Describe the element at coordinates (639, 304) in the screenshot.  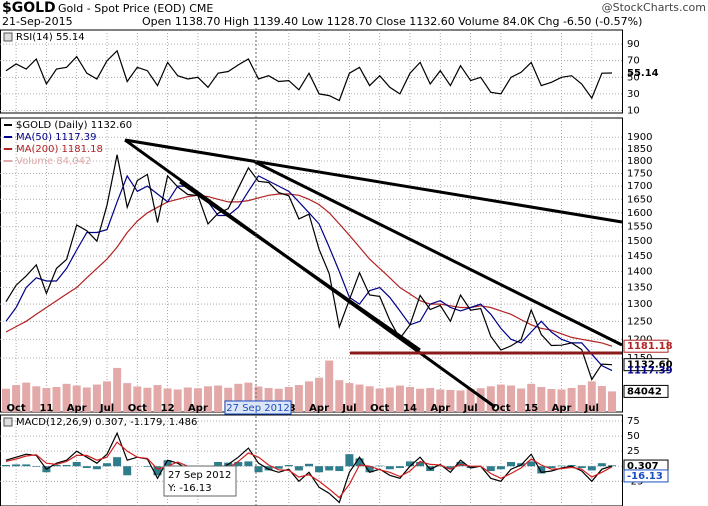
I see `y-tick-label: 1300` at that location.